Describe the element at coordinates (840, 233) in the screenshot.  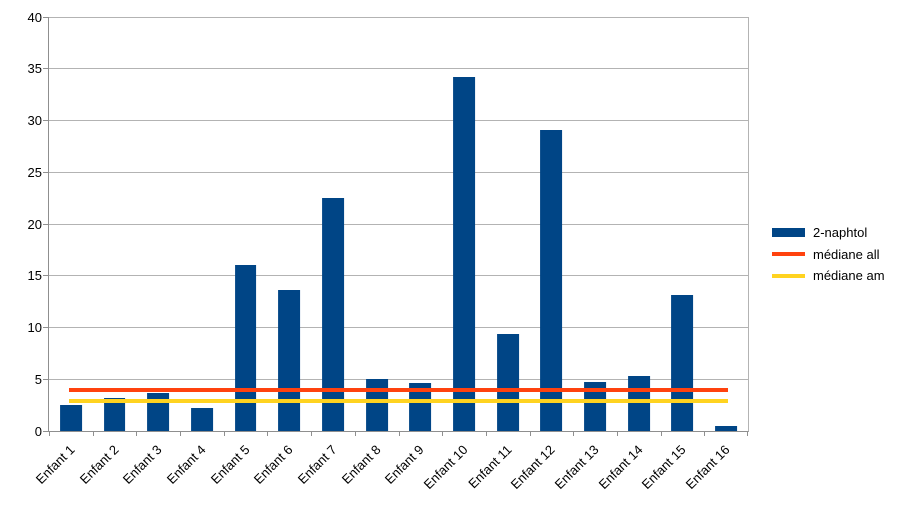
I see `legend-label-2-naphtol: 2-naphtol` at that location.